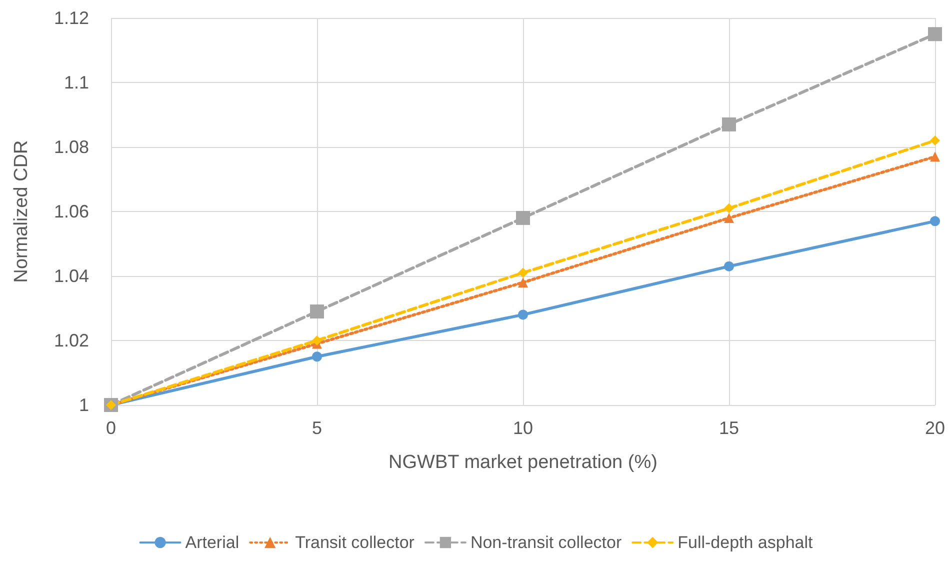 Image resolution: width=952 pixels, height=566 pixels. I want to click on x-tick-label: 0, so click(111, 428).